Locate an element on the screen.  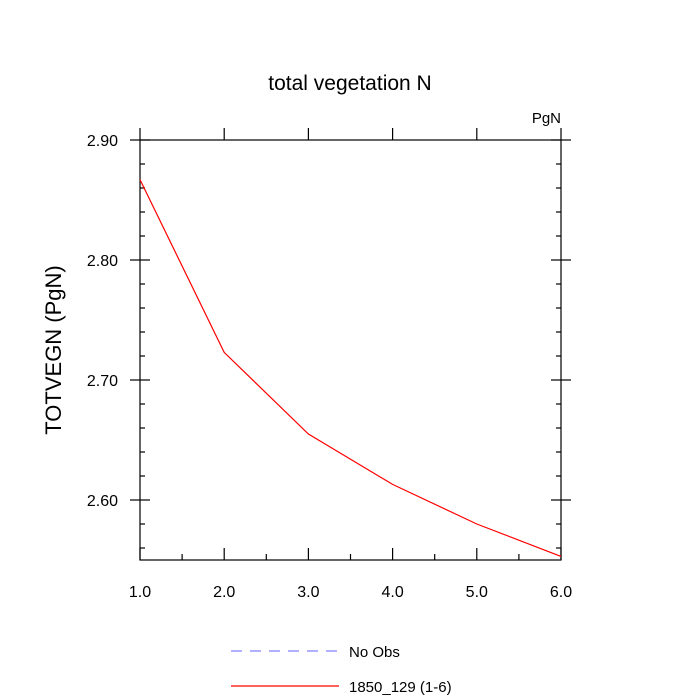
x-tick-label: 3.0 is located at coordinates (308, 592).